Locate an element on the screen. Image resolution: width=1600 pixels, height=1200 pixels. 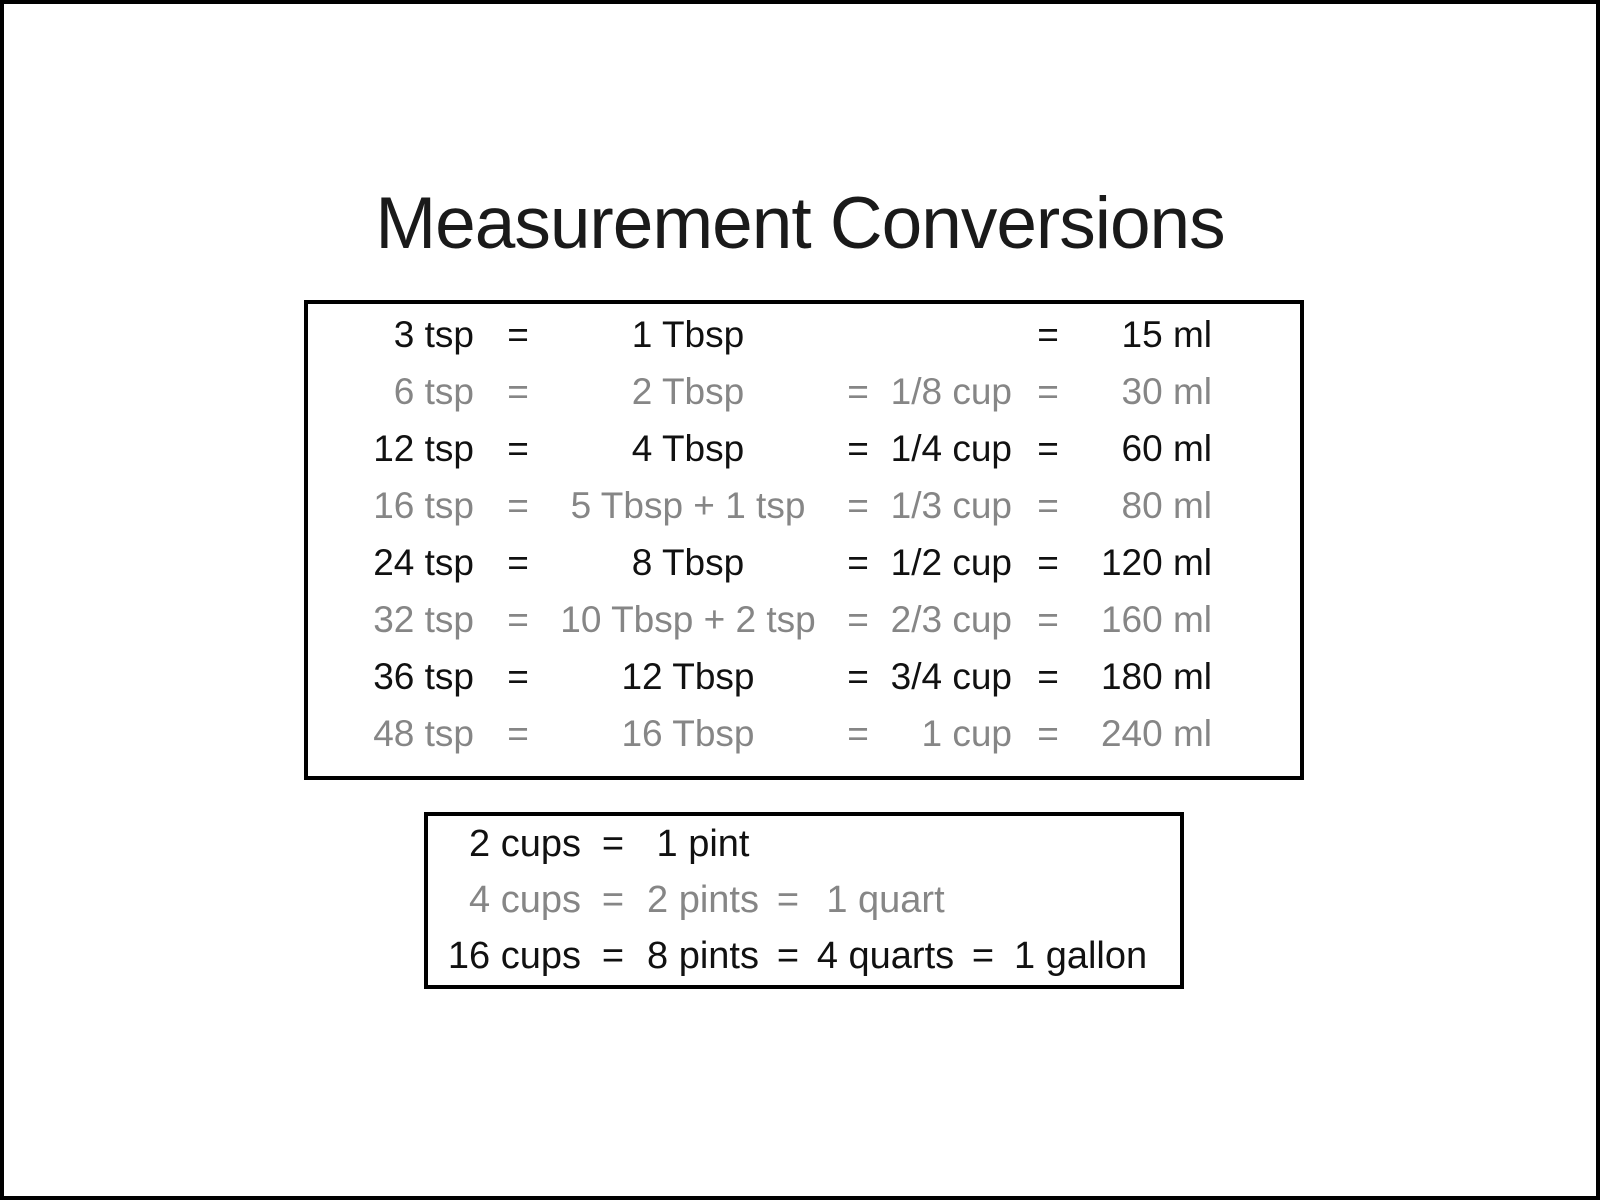
conversion-row: 16 cups = 8 pints = 4 quarts = 1 gallon is located at coordinates (804, 957).